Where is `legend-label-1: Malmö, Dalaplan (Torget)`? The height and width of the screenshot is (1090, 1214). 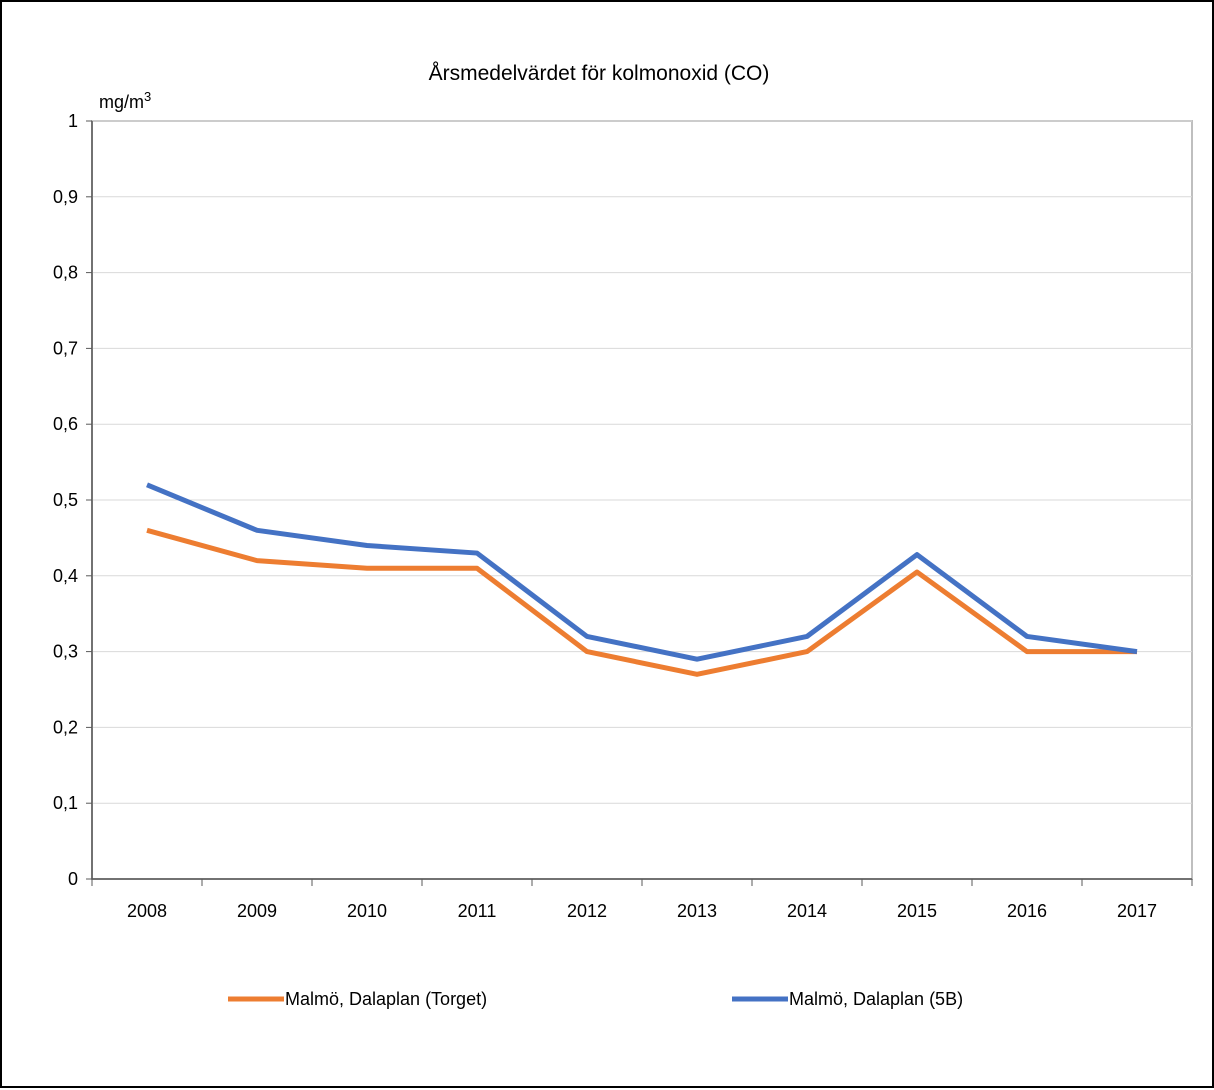
legend-label-1: Malmö, Dalaplan (Torget) is located at coordinates (386, 999).